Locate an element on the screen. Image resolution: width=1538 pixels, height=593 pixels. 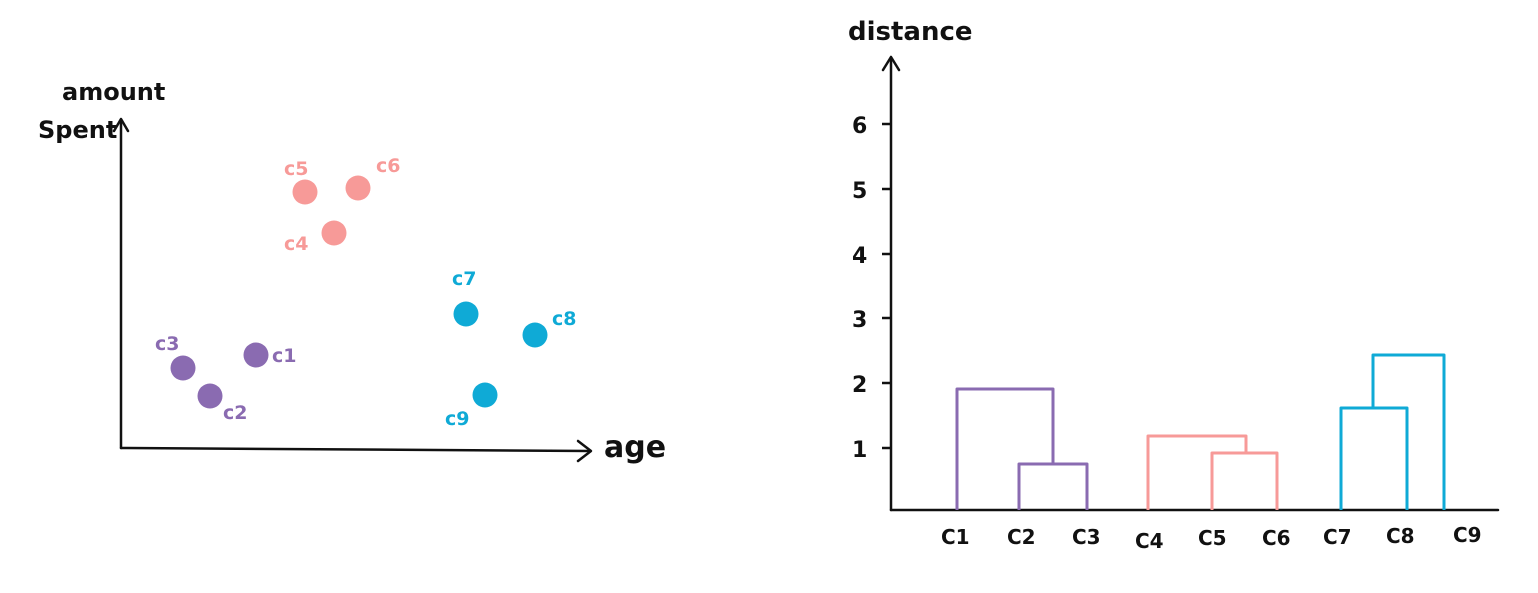
leaf-label: C2 is located at coordinates (1021, 537).